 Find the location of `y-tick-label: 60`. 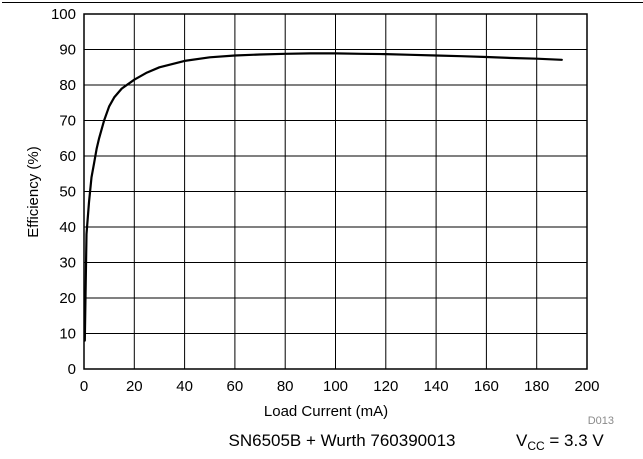

y-tick-label: 60 is located at coordinates (67, 156).